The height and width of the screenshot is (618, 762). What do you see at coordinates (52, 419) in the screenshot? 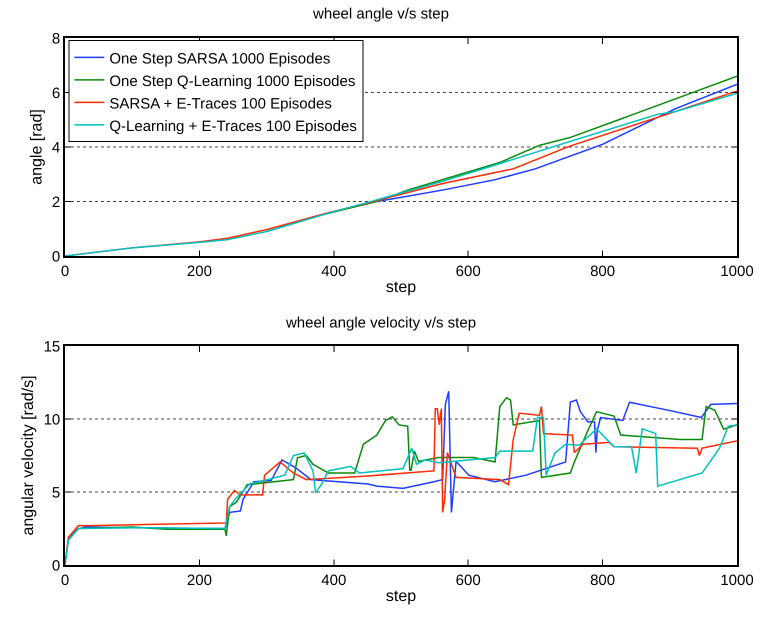
I see `y-tick-label: 10` at bounding box center [52, 419].